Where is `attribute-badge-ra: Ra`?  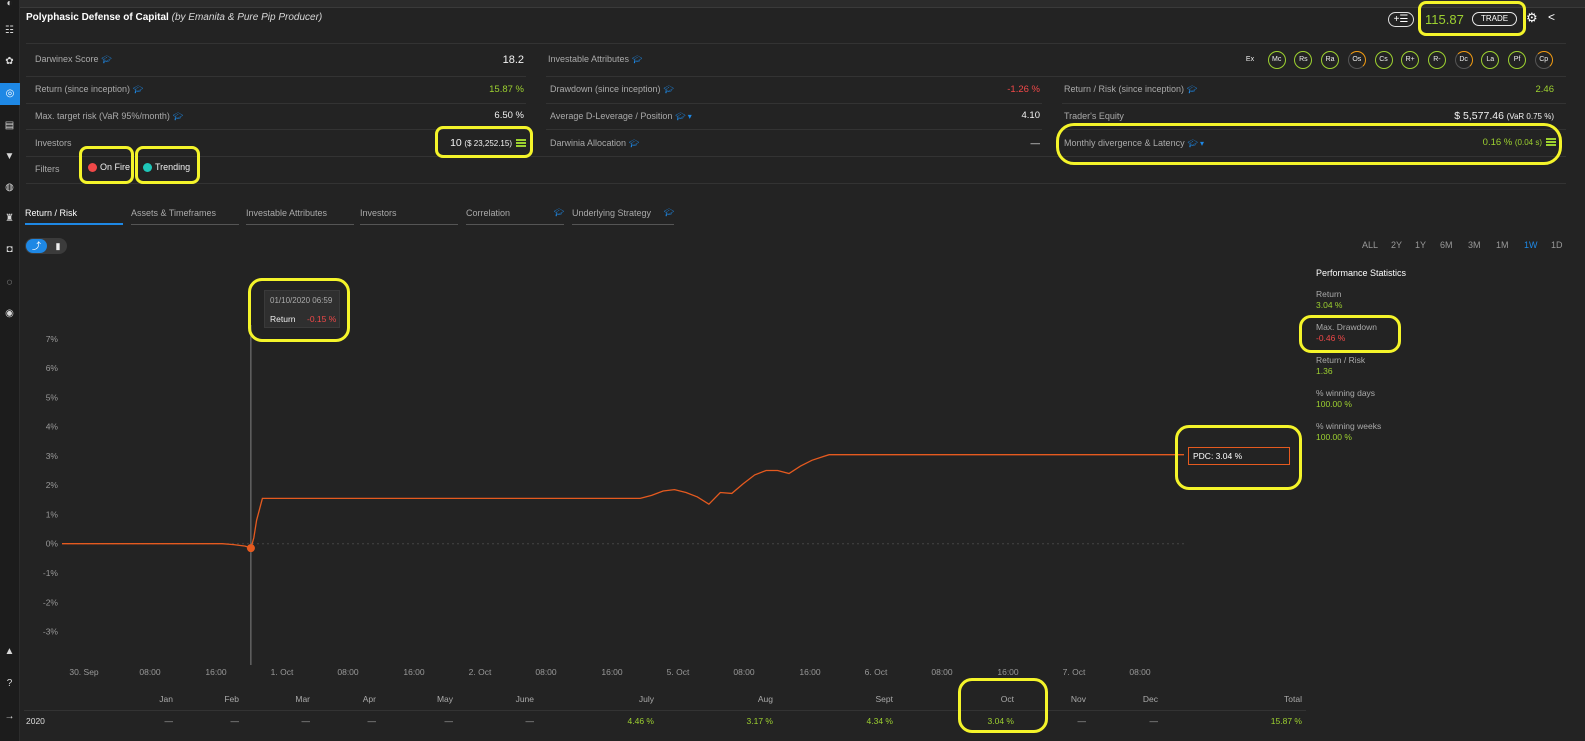
attribute-badge-ra: Ra is located at coordinates (1330, 60).